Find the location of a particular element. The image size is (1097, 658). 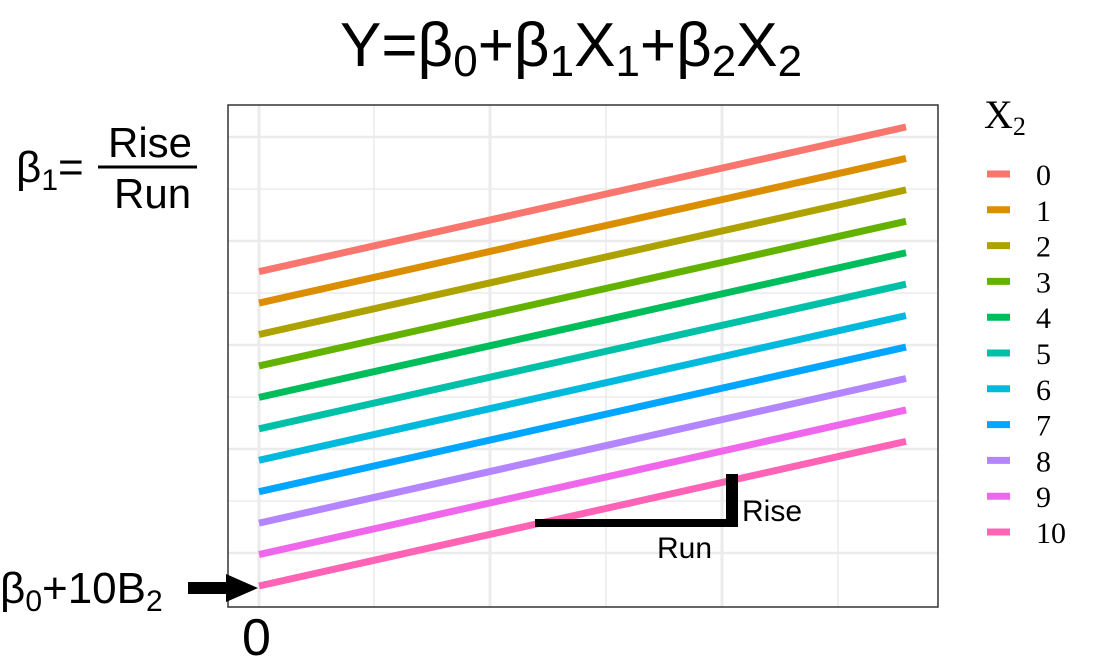

legend-label-1: 1 is located at coordinates (1043, 211).